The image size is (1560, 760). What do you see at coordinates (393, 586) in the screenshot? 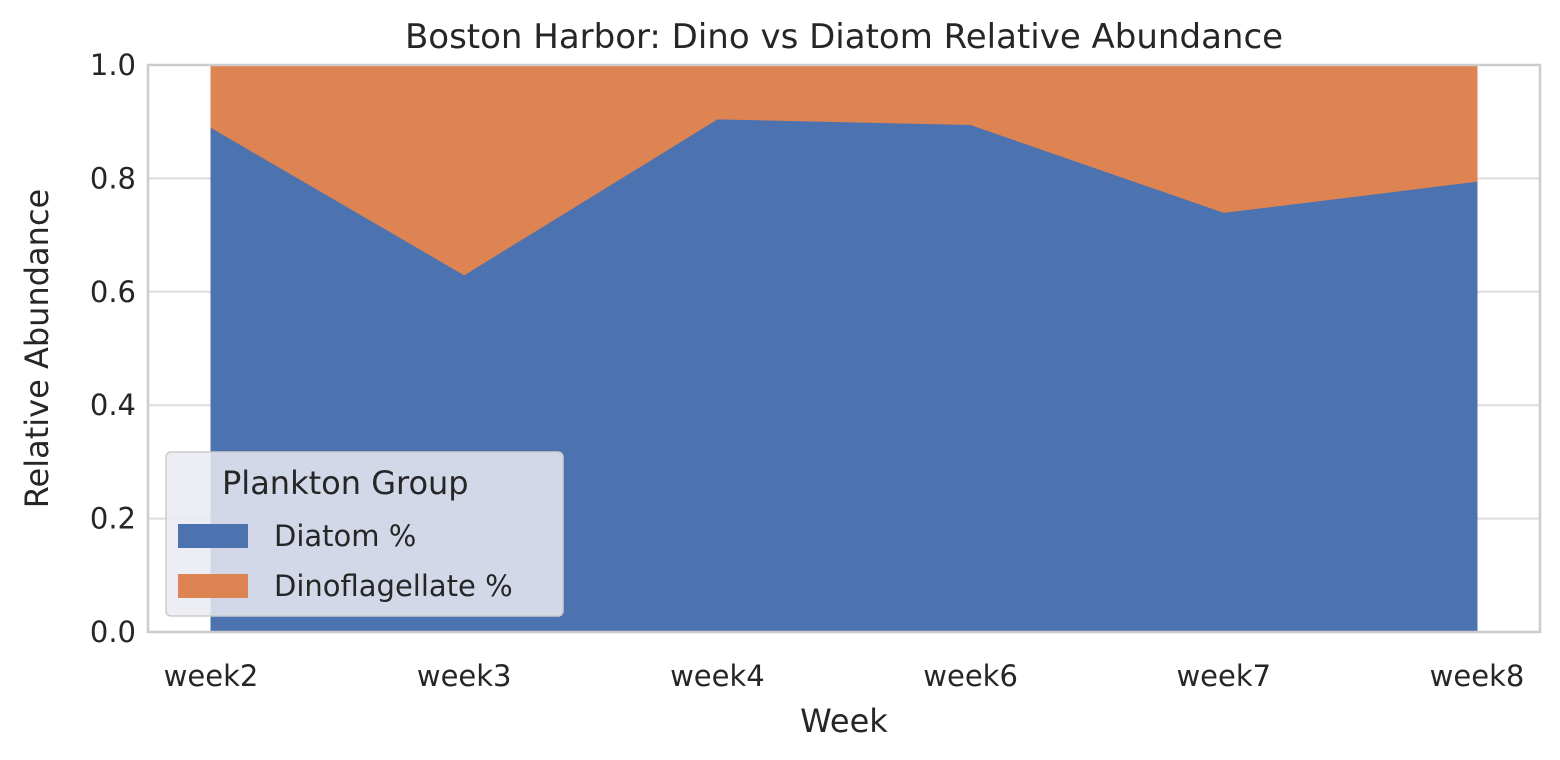
I see `legend-item-label: Dinoflagellate %` at bounding box center [393, 586].